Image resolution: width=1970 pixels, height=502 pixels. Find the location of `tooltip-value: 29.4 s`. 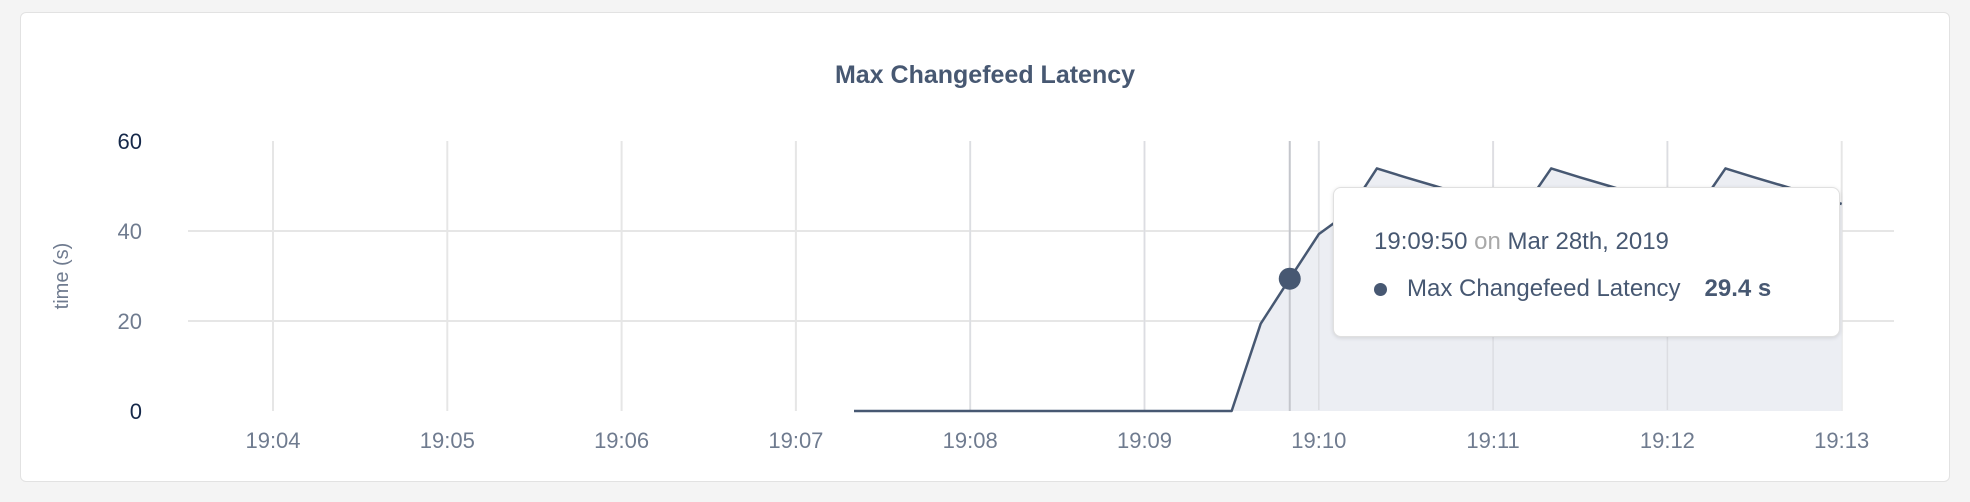

tooltip-value: 29.4 s is located at coordinates (1738, 288).